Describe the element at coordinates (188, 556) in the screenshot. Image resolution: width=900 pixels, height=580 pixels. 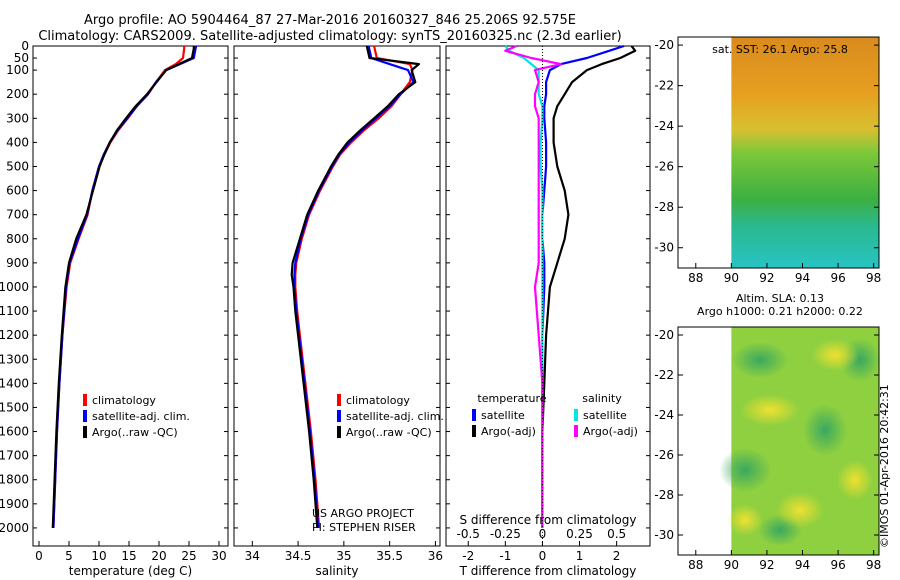
I see `x-tick-label: 25` at that location.